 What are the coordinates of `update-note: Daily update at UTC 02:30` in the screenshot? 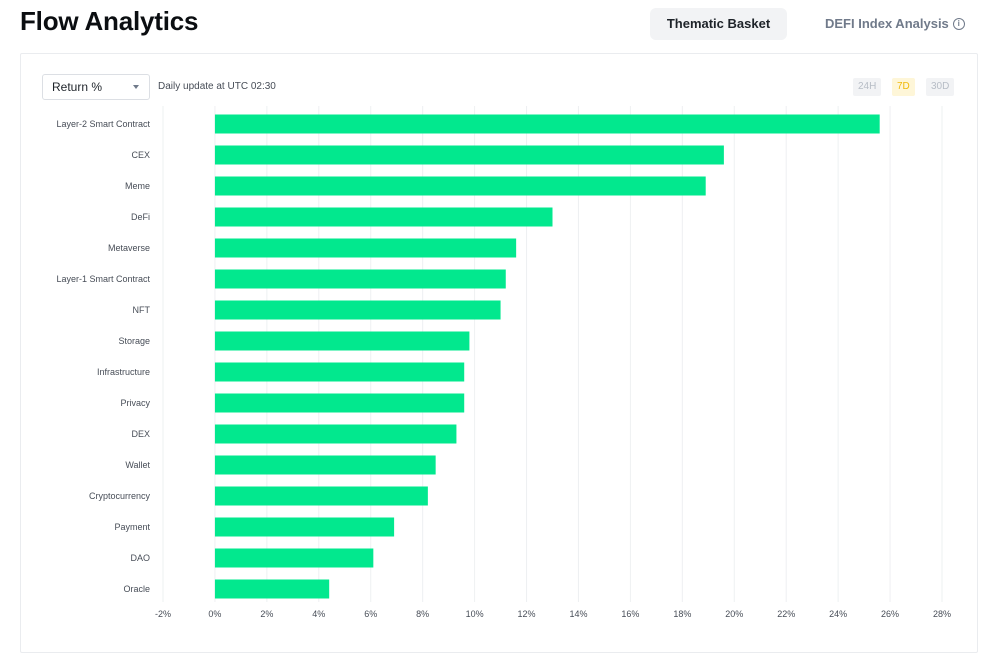 It's located at (217, 86).